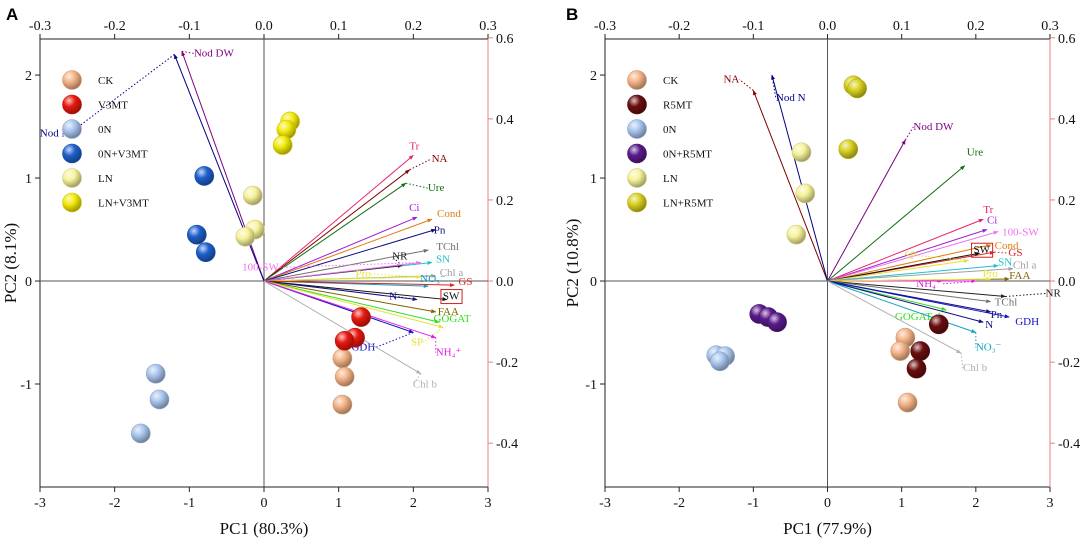  Describe the element at coordinates (397, 261) in the screenshot. I see `label-leader-nr` at that location.